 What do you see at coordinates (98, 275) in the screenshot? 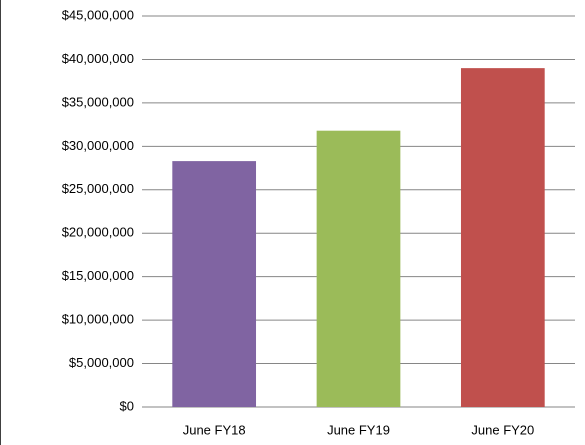
I see `y-tick-label: $15,000,000` at bounding box center [98, 275].